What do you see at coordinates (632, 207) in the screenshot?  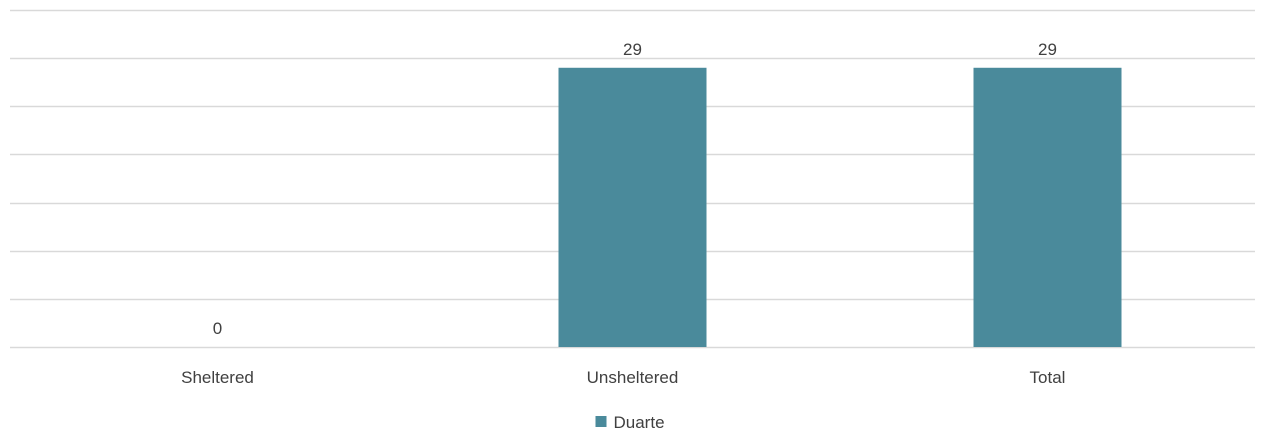 I see `bar-unsheltered` at bounding box center [632, 207].